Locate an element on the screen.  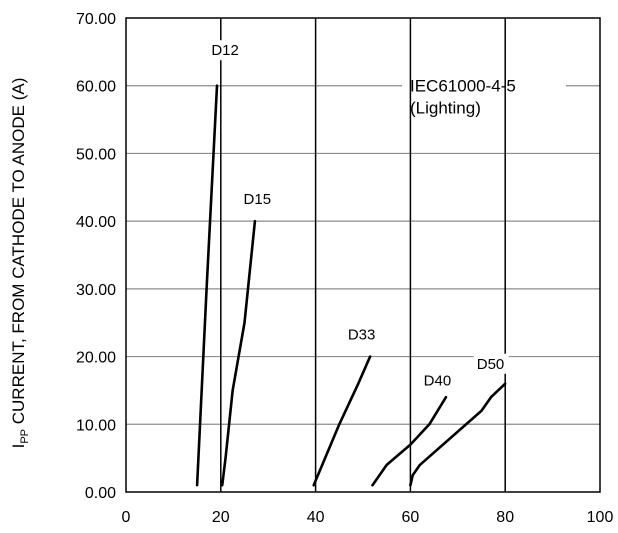
series-label-d50: D50 is located at coordinates (491, 364).